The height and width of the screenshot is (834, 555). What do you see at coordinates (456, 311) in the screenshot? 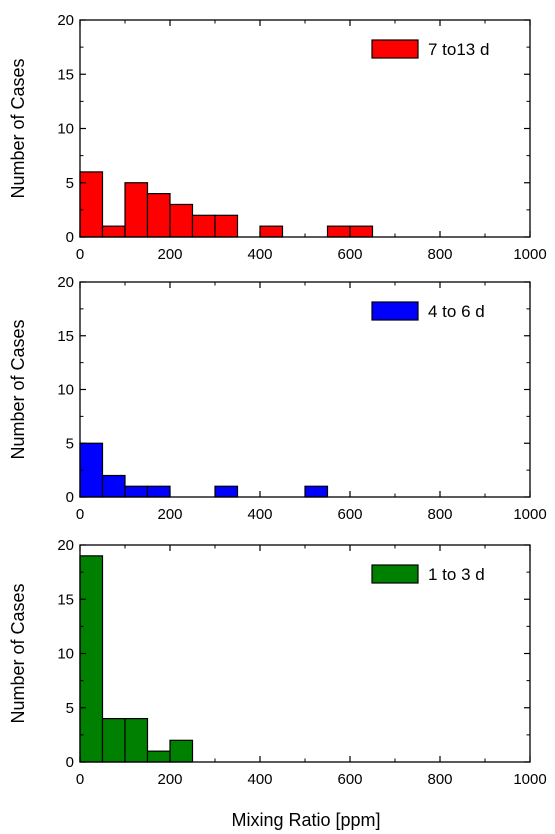
I see `legend-label: 4 to 6 d` at bounding box center [456, 311].